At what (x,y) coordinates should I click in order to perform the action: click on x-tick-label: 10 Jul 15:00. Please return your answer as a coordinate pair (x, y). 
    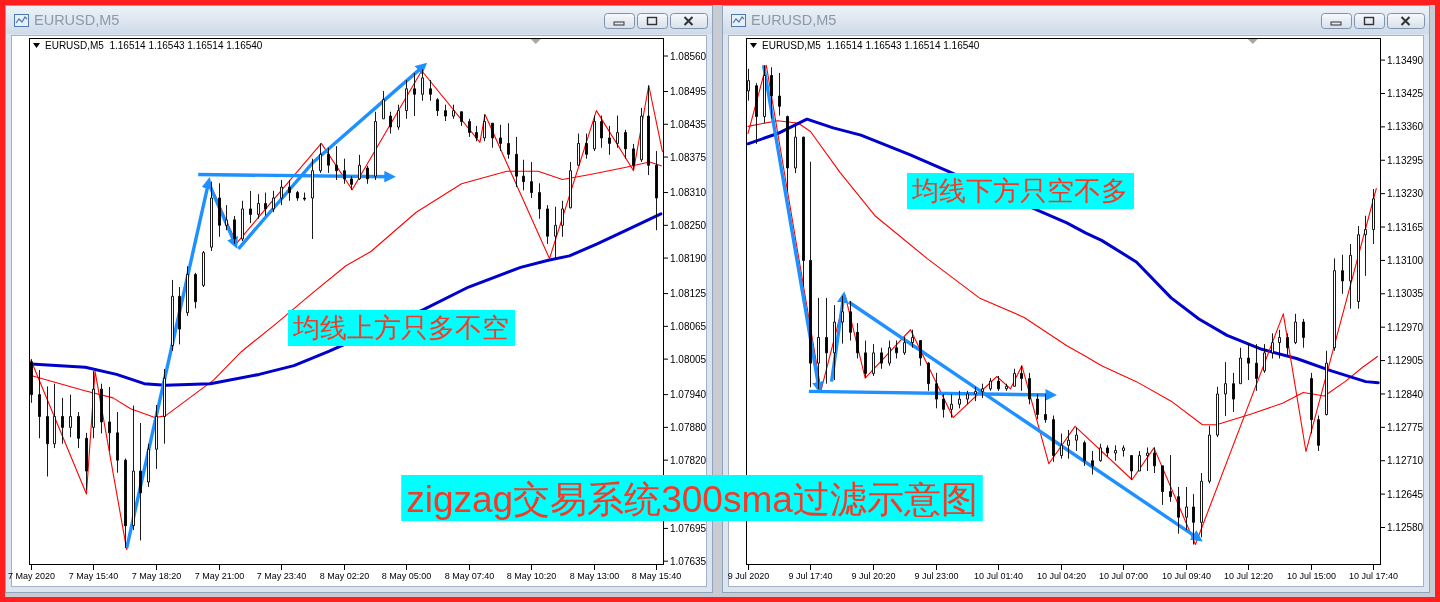
    Looking at the image, I should click on (1311, 576).